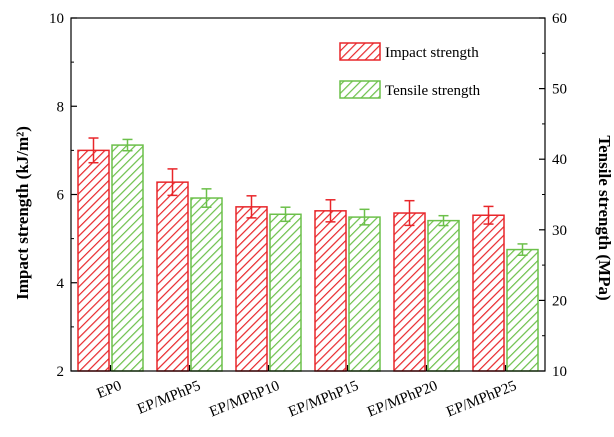 This screenshot has width=614, height=437. I want to click on right-tick-label: 20, so click(559, 301).